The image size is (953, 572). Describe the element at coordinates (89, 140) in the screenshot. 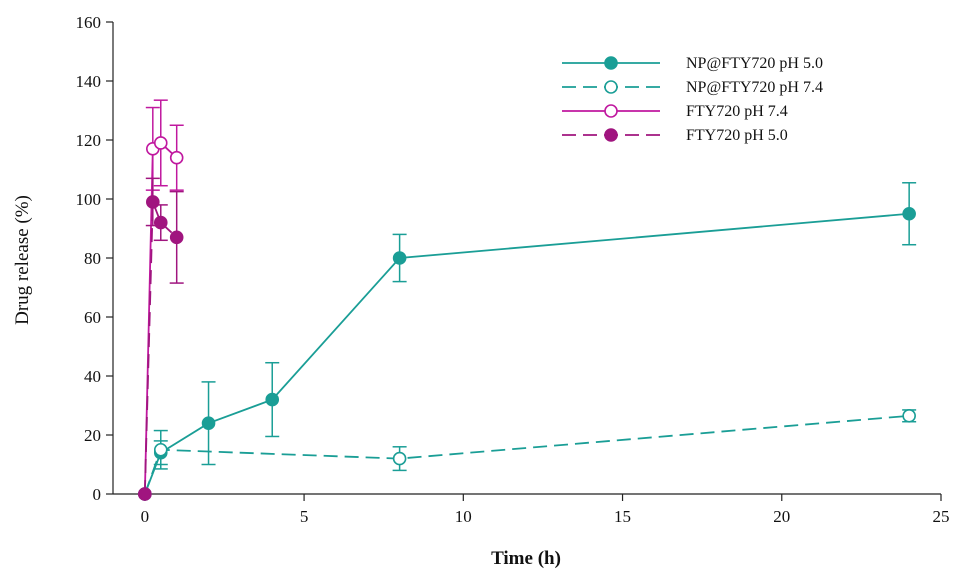

I see `y-tick-label: 120` at that location.